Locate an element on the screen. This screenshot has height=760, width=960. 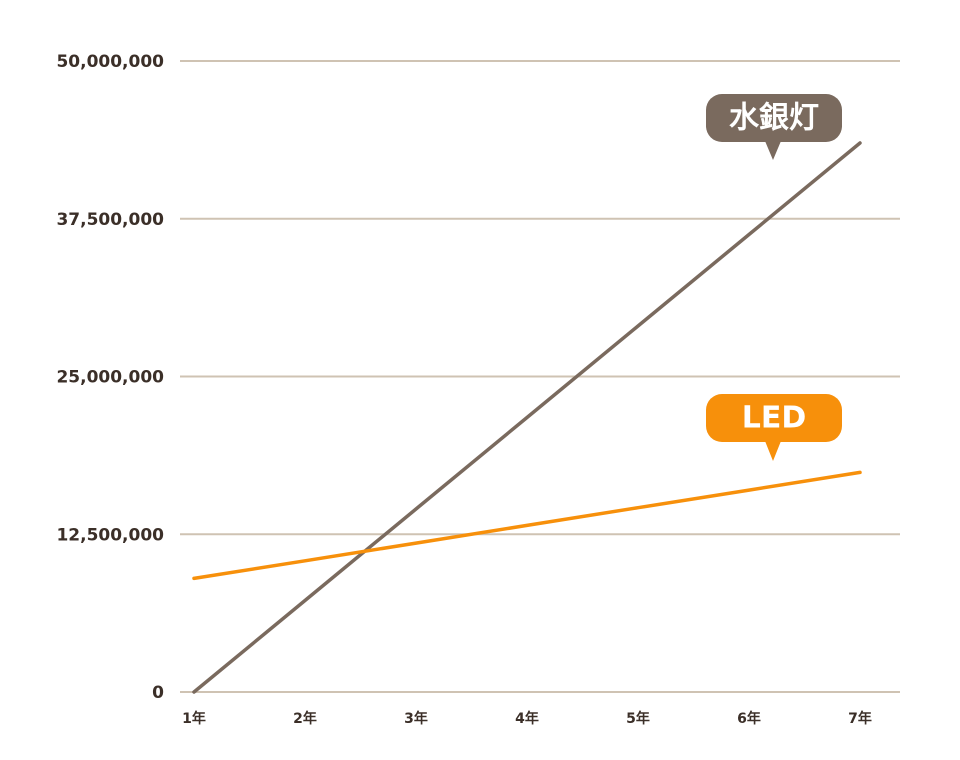
x-tick-label: 2年 is located at coordinates (305, 718).